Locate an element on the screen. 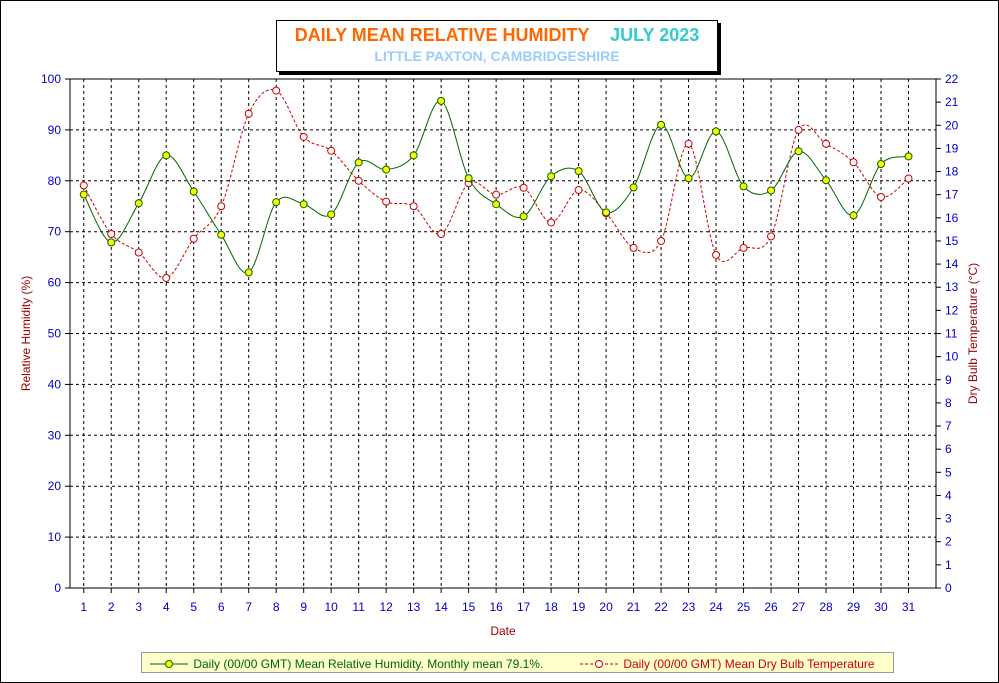 The height and width of the screenshot is (683, 999). y-left-tick-label: 40 is located at coordinates (55, 384).